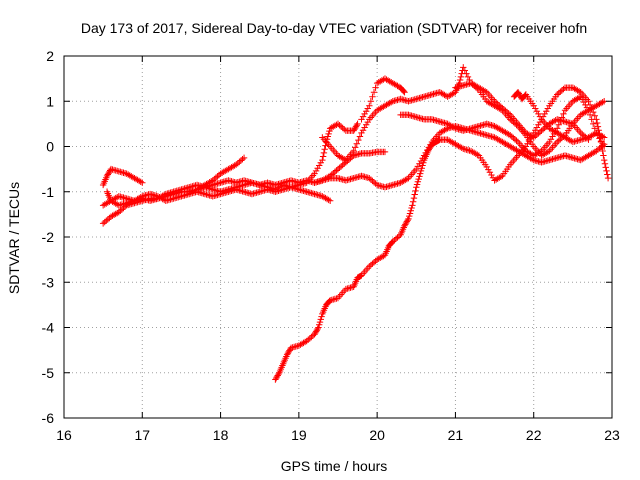  Describe the element at coordinates (48, 237) in the screenshot. I see `y-tick-label: -2` at that location.